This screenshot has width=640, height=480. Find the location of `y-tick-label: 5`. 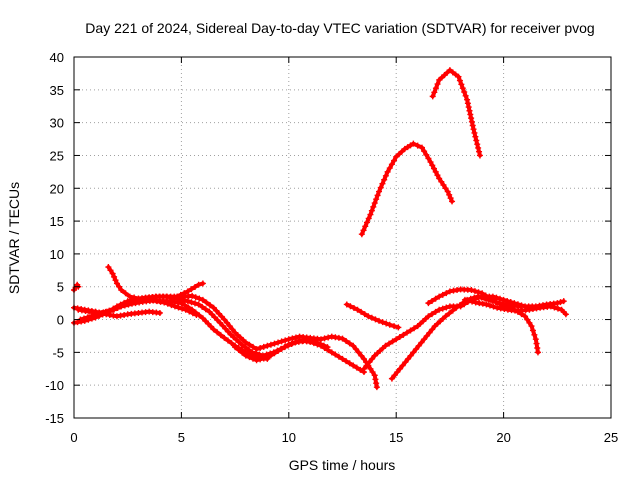

y-tick-label: 5 is located at coordinates (60, 287).